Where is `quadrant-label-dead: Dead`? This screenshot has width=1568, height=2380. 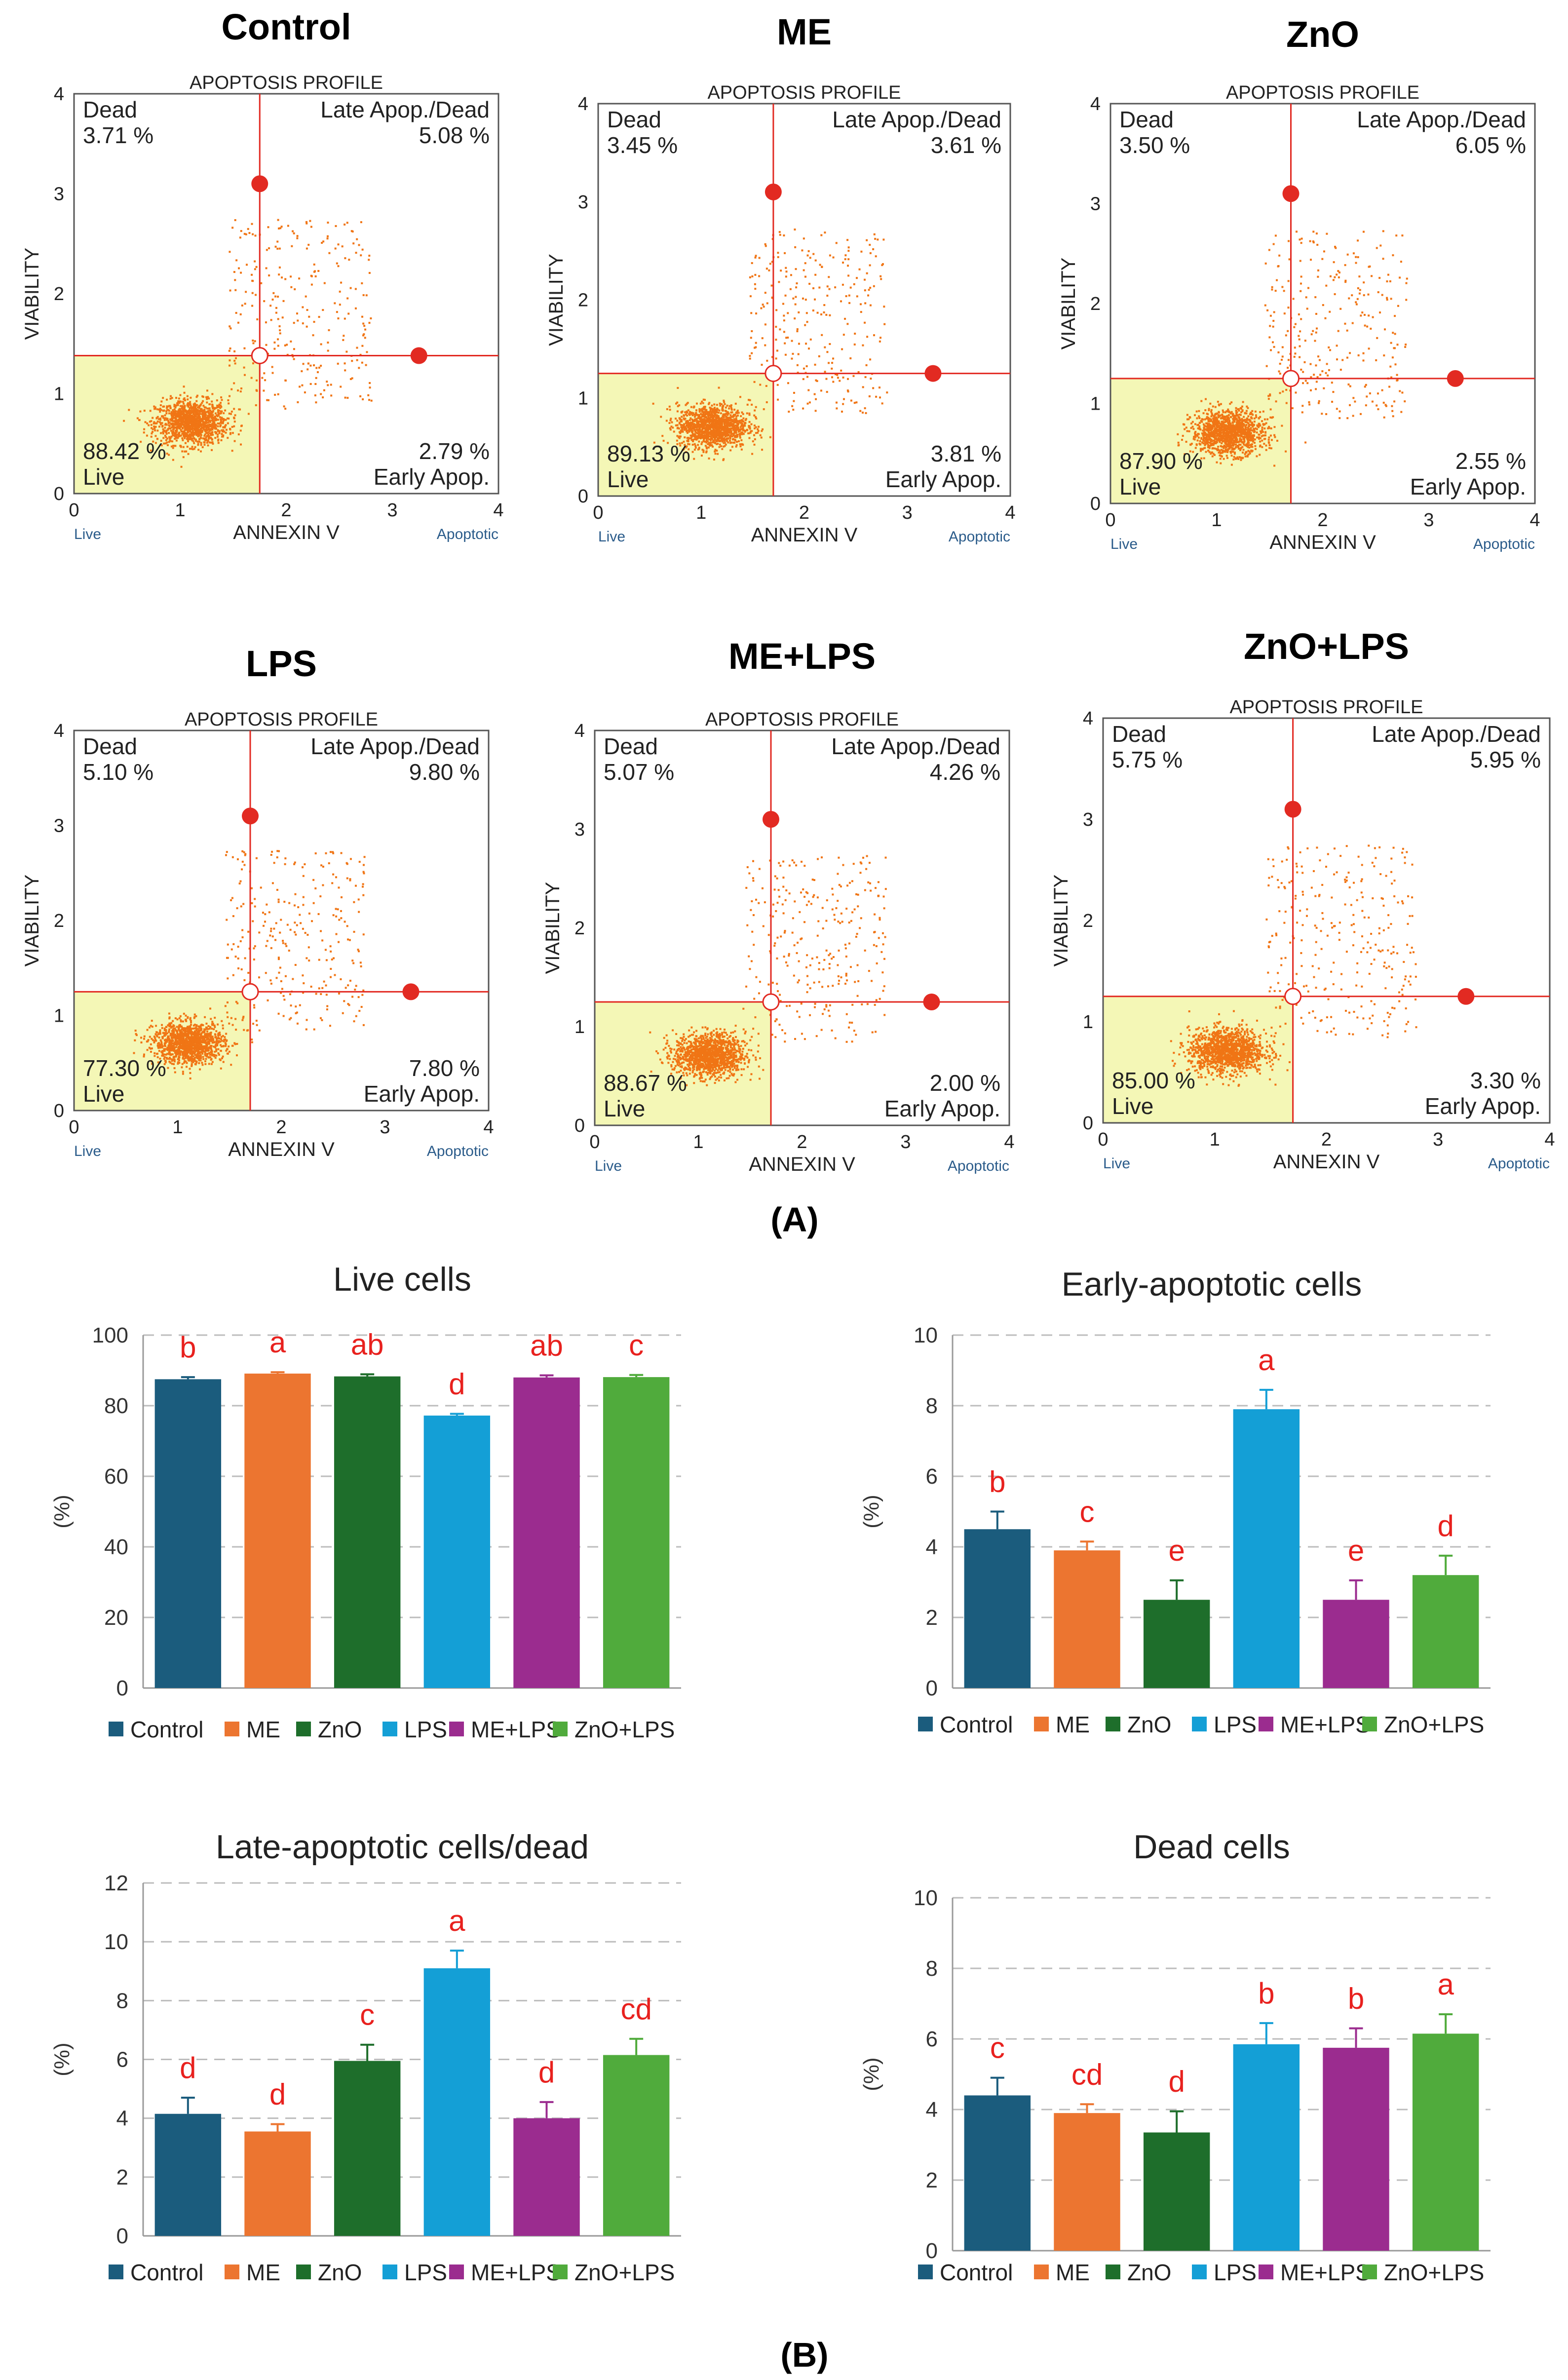
quadrant-label-dead: Dead is located at coordinates (110, 109).